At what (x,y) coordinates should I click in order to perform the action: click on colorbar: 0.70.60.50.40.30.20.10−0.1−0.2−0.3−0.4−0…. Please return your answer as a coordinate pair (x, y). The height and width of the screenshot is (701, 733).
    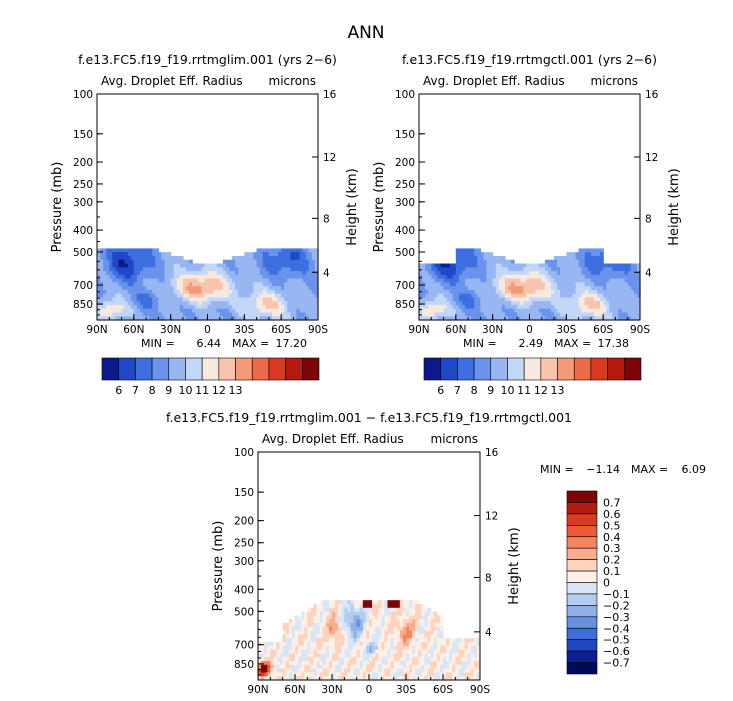
    Looking at the image, I should click on (598, 582).